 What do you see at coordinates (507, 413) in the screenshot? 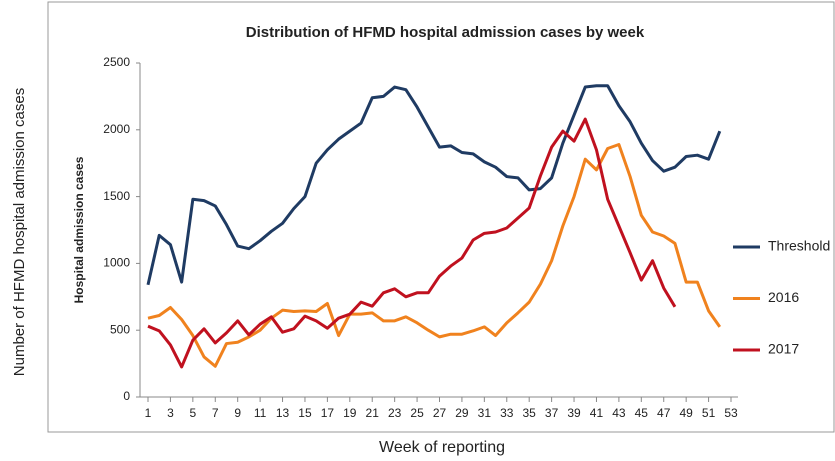
I see `x-tick-label: 33` at bounding box center [507, 413].